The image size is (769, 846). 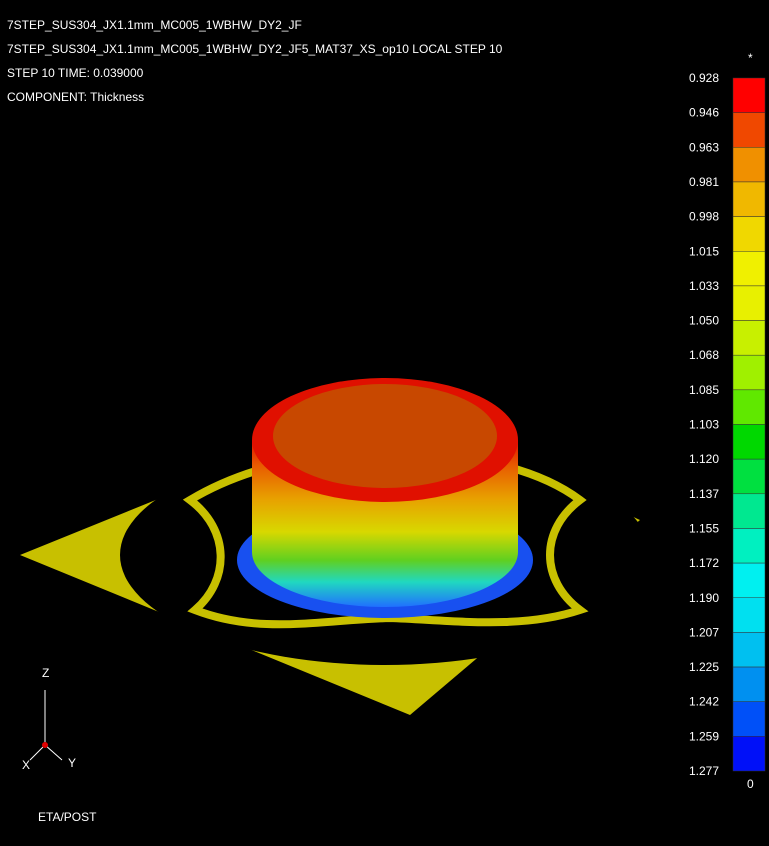 I want to click on legend-top-marker: *, so click(x=750, y=58).